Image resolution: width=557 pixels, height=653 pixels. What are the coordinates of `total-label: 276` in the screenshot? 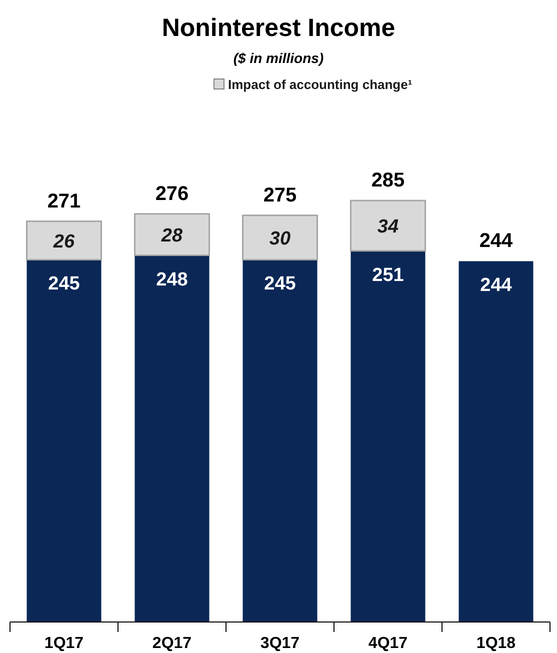 It's located at (172, 193).